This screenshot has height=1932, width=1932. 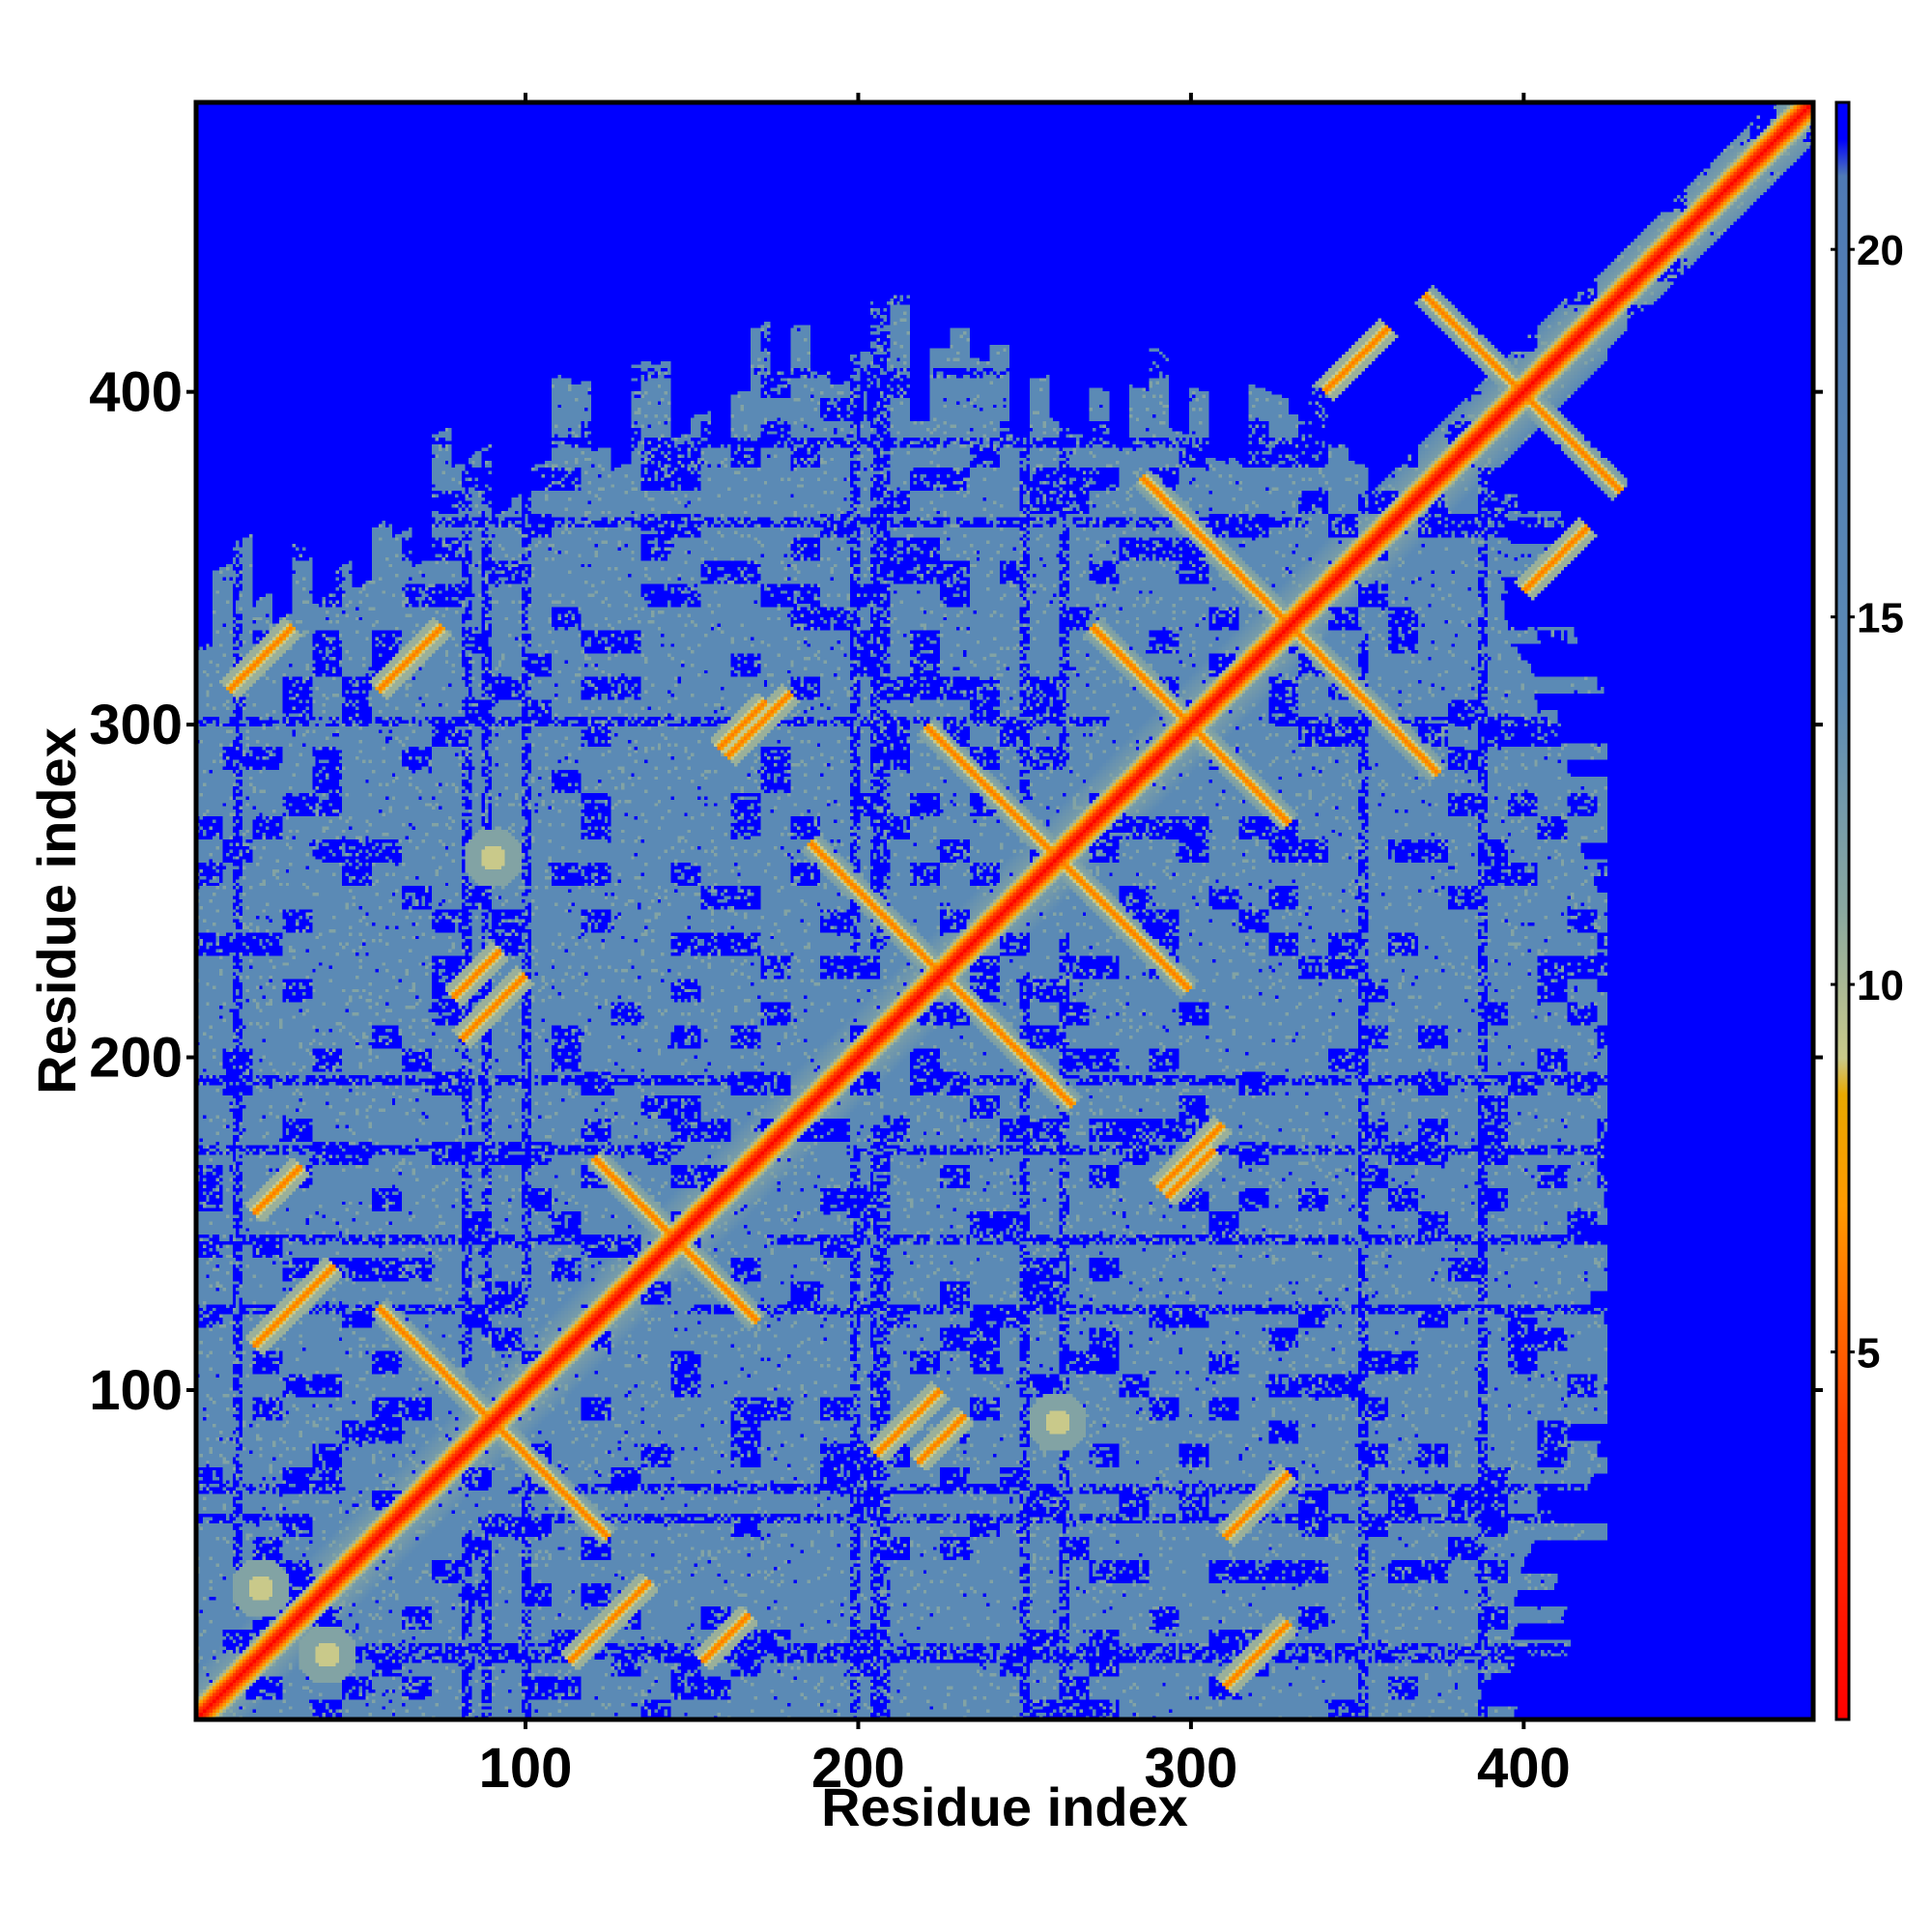 What do you see at coordinates (858, 1768) in the screenshot?
I see `x-tick-label: 200` at bounding box center [858, 1768].